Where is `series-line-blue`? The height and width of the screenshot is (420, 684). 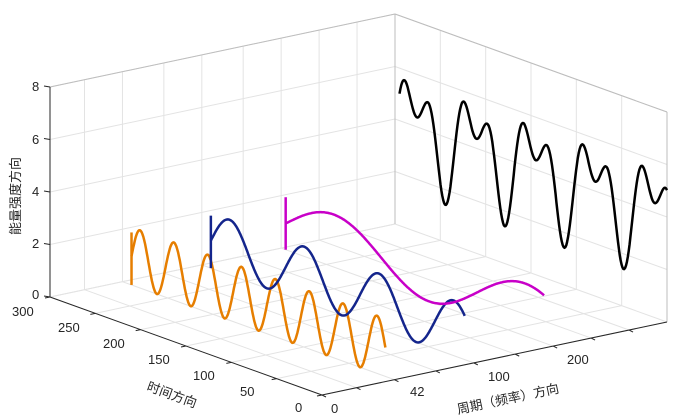 series-line-blue is located at coordinates (337, 281).